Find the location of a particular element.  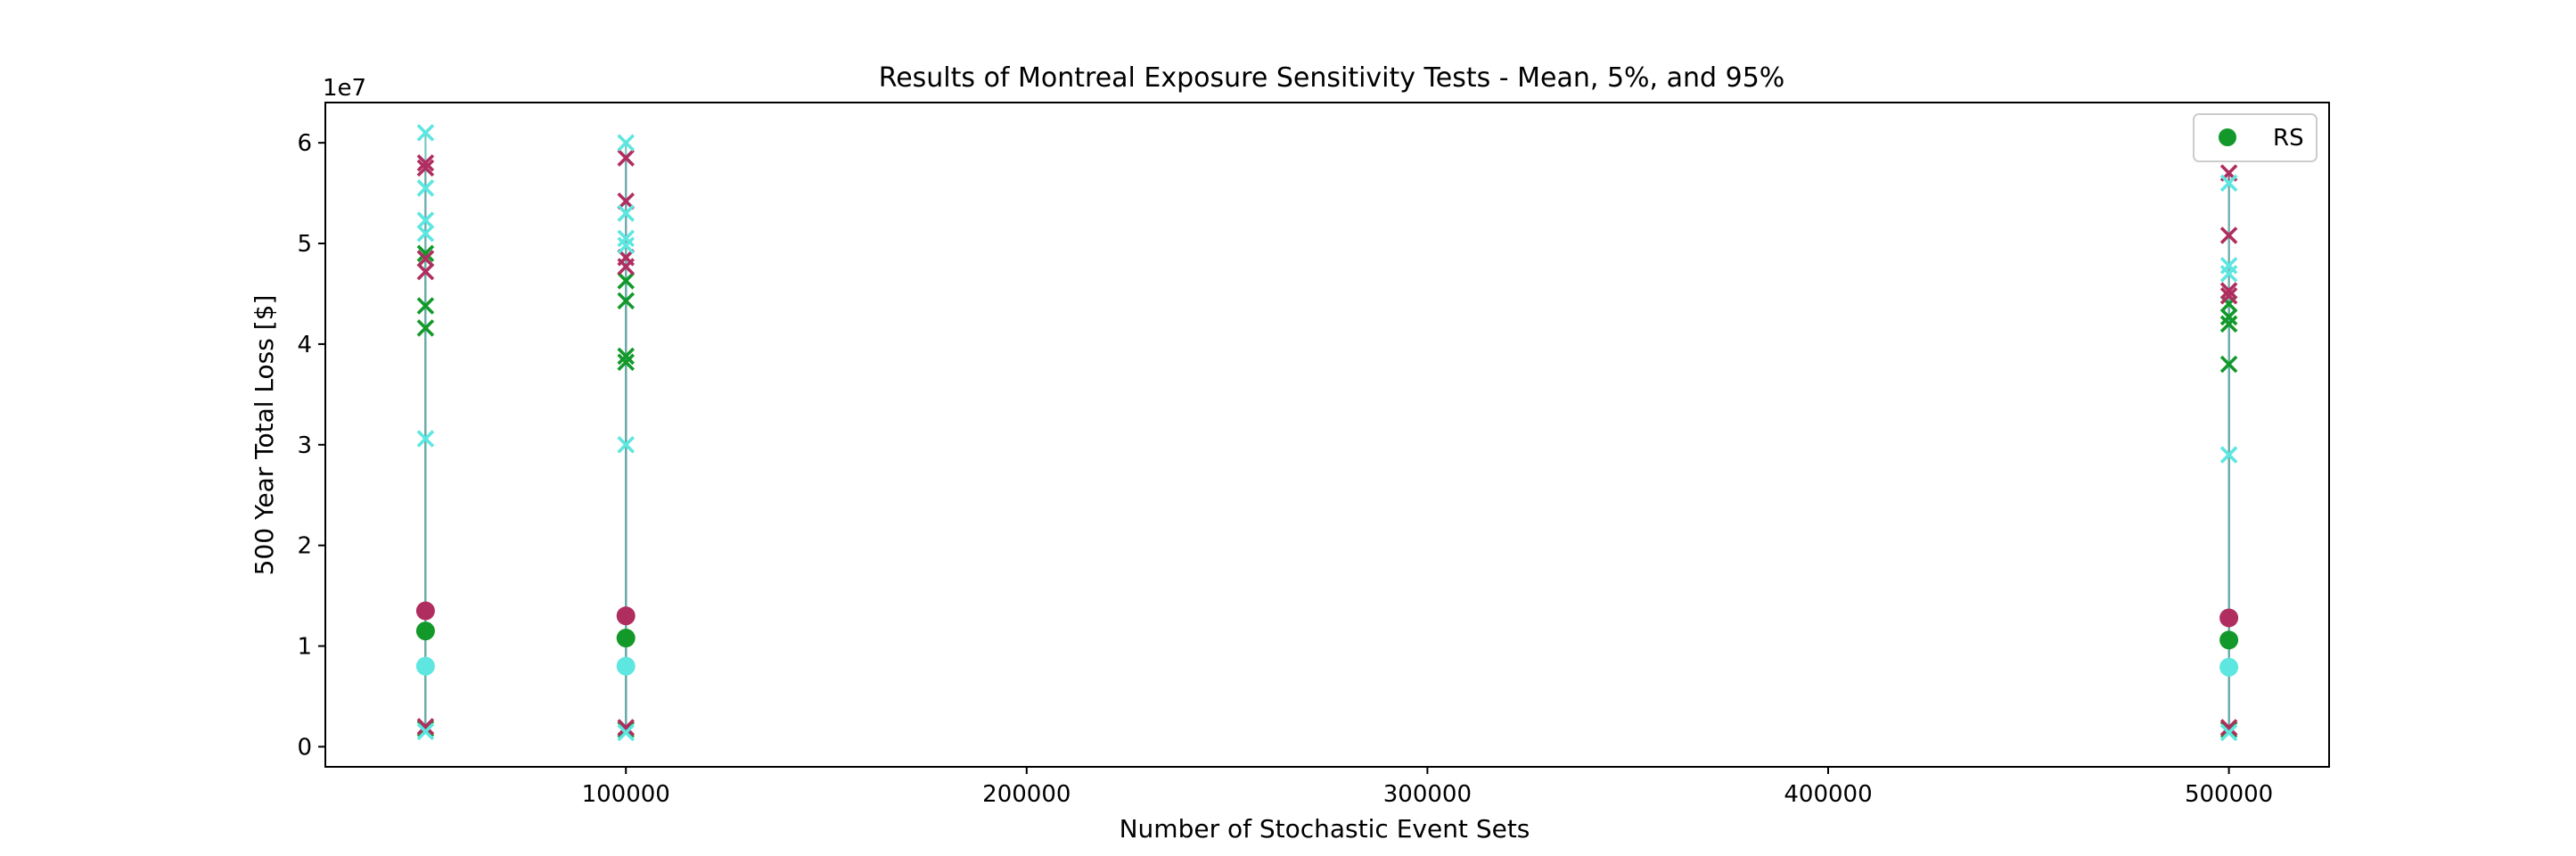

y-tick-label: 6 is located at coordinates (305, 143).